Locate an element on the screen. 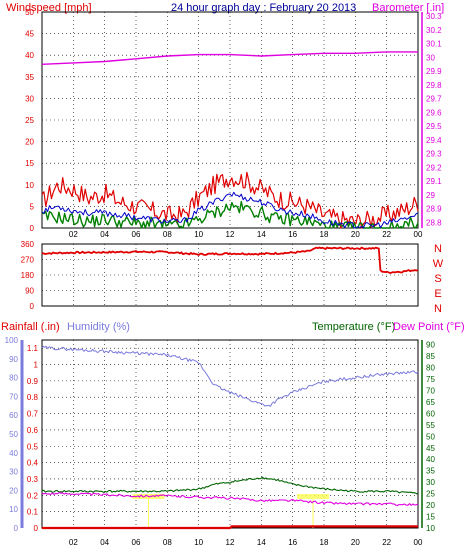 This screenshot has height=555, width=466. humidity-tick-label: 50 is located at coordinates (13, 434).